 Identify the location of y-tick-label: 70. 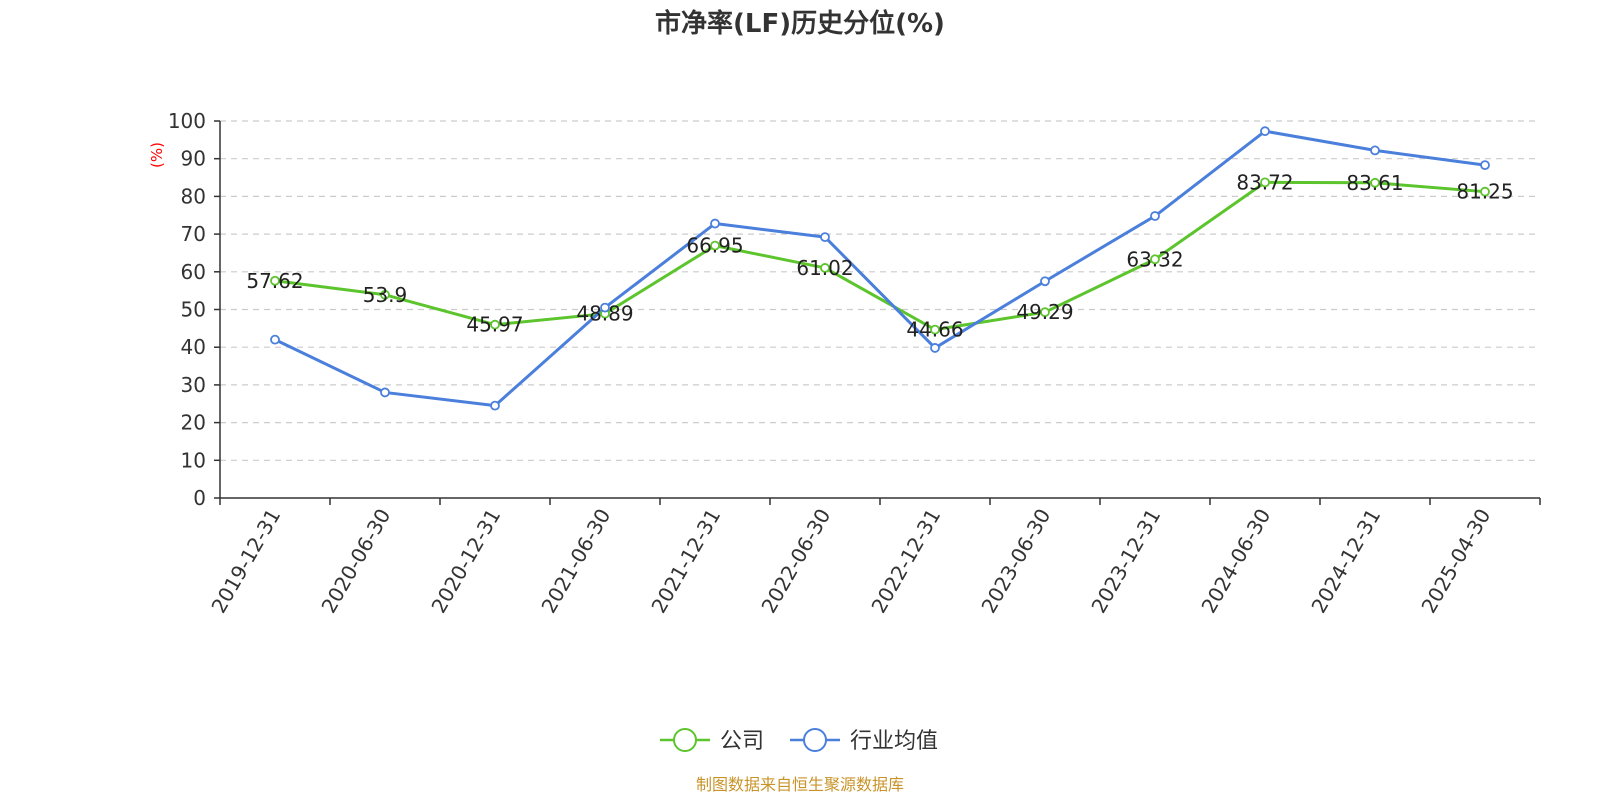
(193, 234).